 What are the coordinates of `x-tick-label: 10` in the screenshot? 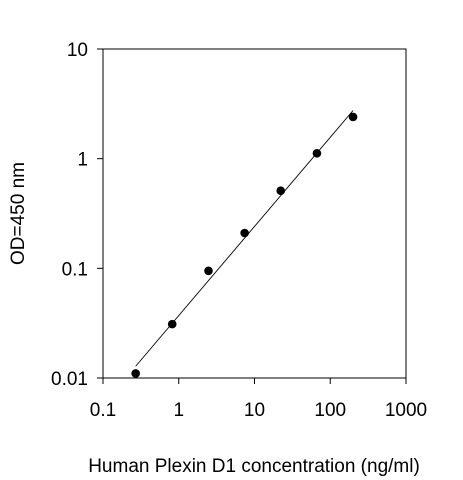 It's located at (254, 410).